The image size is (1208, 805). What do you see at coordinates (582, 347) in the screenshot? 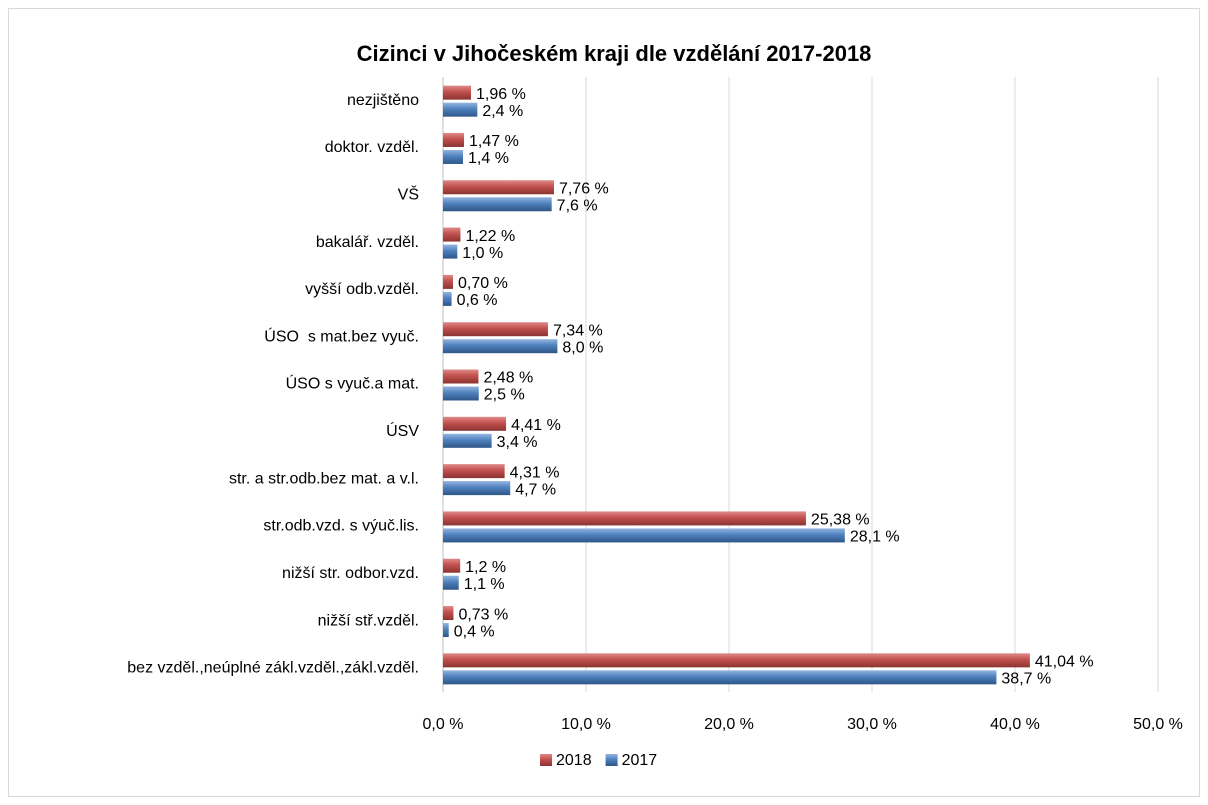
I see `value-label: 8,0 %` at bounding box center [582, 347].